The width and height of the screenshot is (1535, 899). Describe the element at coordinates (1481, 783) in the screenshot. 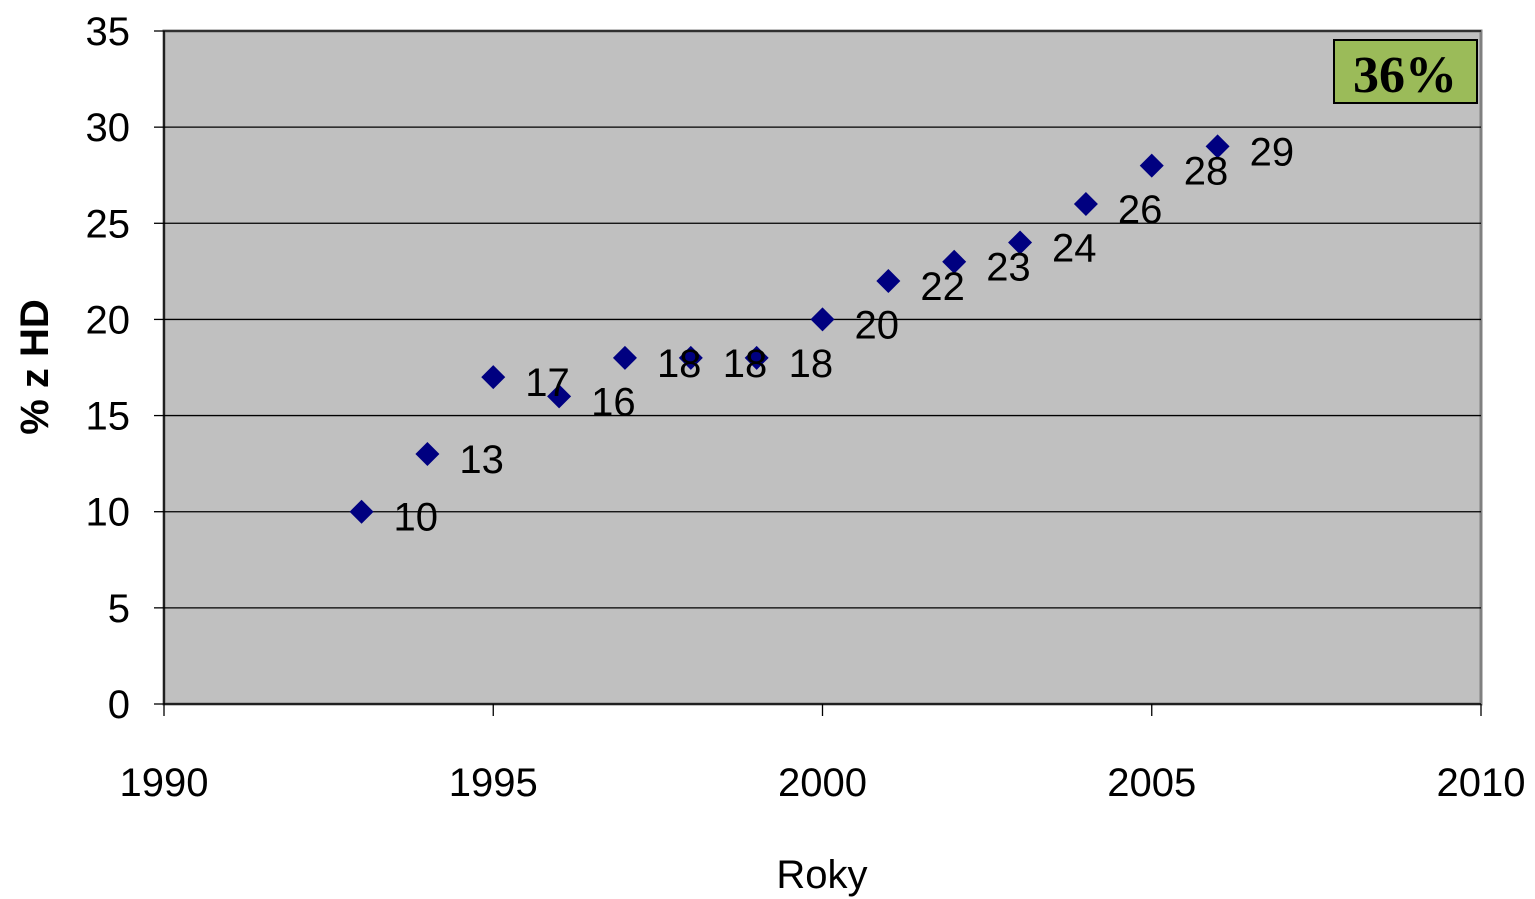

I see `x-tick-label-4: 2010` at that location.